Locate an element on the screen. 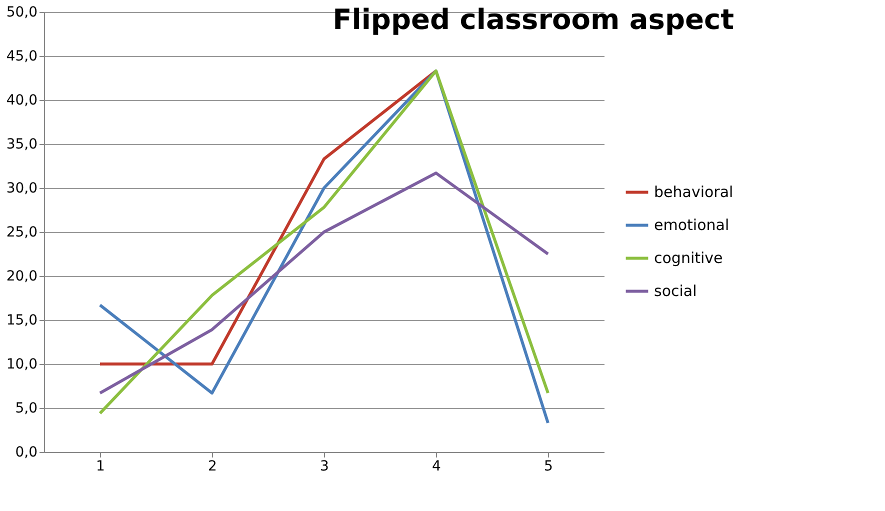 The height and width of the screenshot is (511, 885). legend-label: emotional is located at coordinates (692, 225).